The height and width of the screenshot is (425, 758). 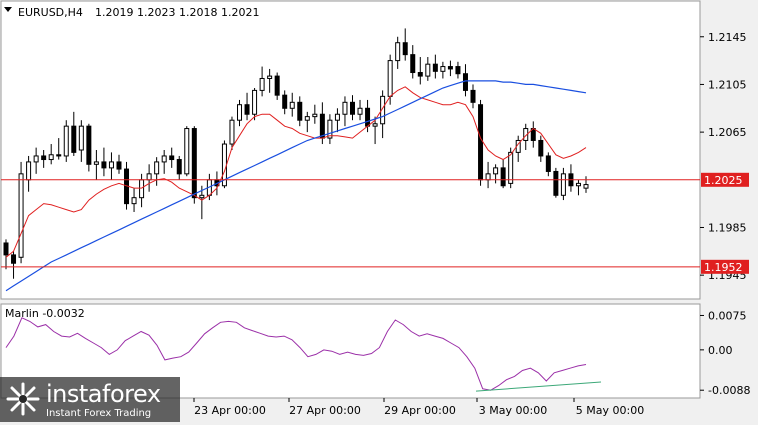 I want to click on logo-subtitle: Instant Forex Trading, so click(x=99, y=413).